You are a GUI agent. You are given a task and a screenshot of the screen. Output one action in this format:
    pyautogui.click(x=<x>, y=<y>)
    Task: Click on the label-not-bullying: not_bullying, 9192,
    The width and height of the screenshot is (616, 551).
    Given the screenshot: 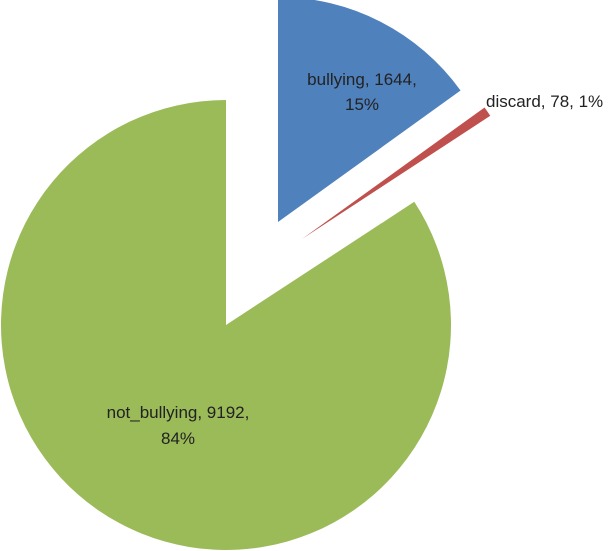 What is the action you would take?
    pyautogui.click(x=178, y=412)
    